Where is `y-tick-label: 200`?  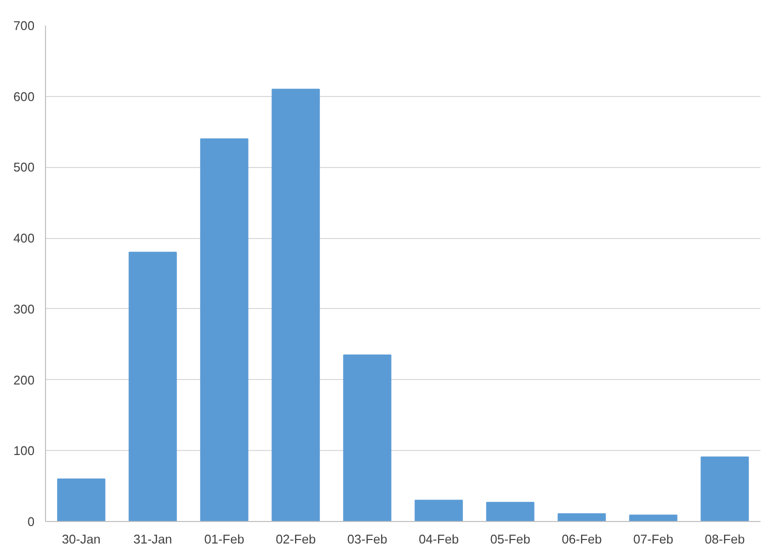 y-tick-label: 200 is located at coordinates (24, 380).